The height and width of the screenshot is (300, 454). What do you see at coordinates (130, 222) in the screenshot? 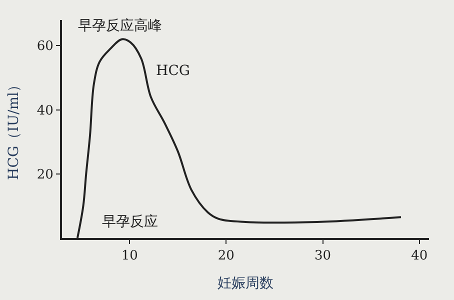
I see `annotation: 早孕反应` at bounding box center [130, 222].